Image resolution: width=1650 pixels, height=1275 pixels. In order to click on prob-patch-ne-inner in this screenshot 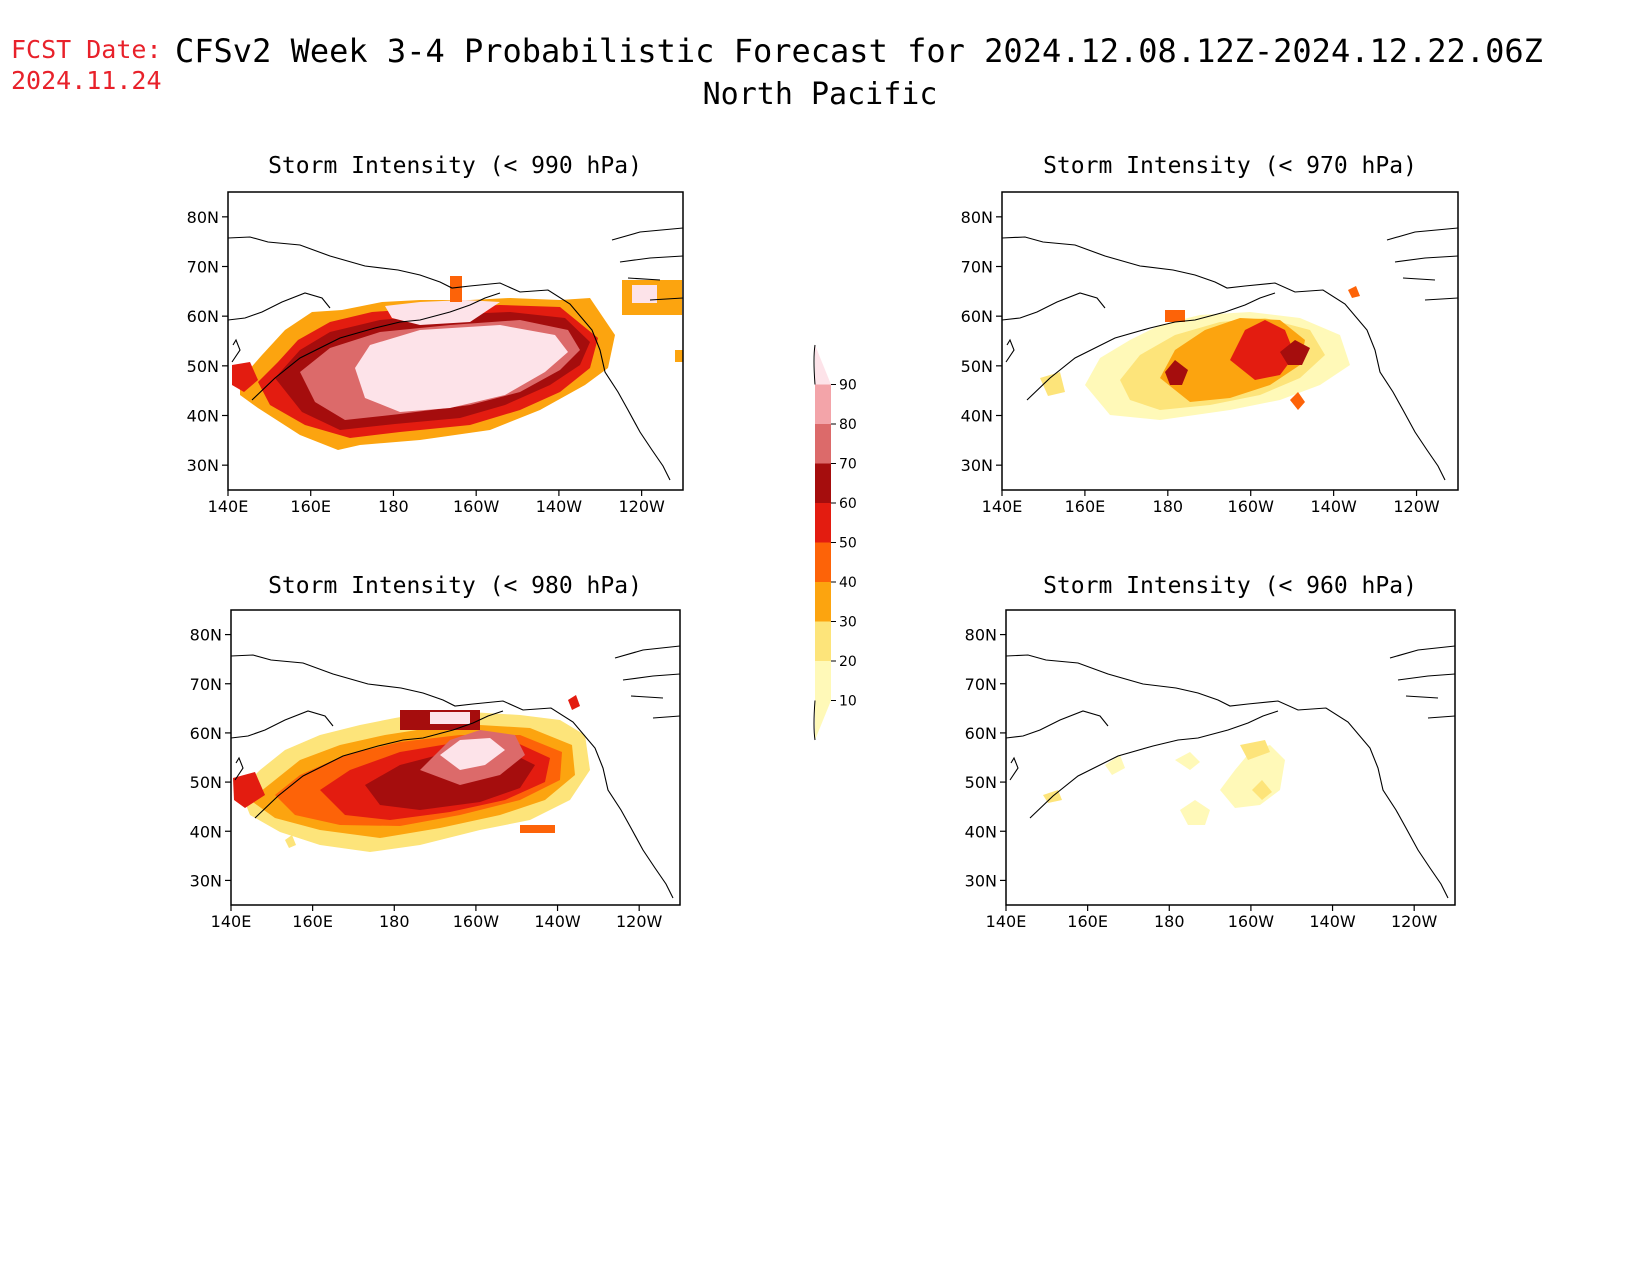, I will do `click(644, 294)`.